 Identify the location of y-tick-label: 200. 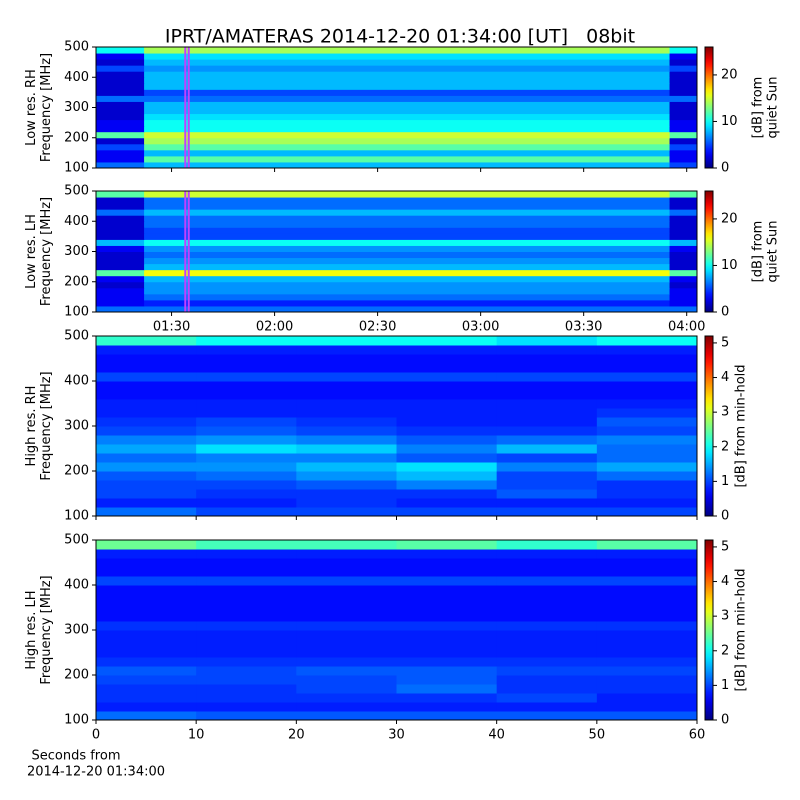
(76, 471).